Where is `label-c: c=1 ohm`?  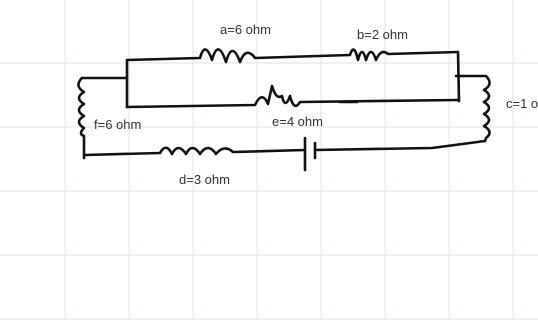 label-c: c=1 ohm is located at coordinates (522, 103).